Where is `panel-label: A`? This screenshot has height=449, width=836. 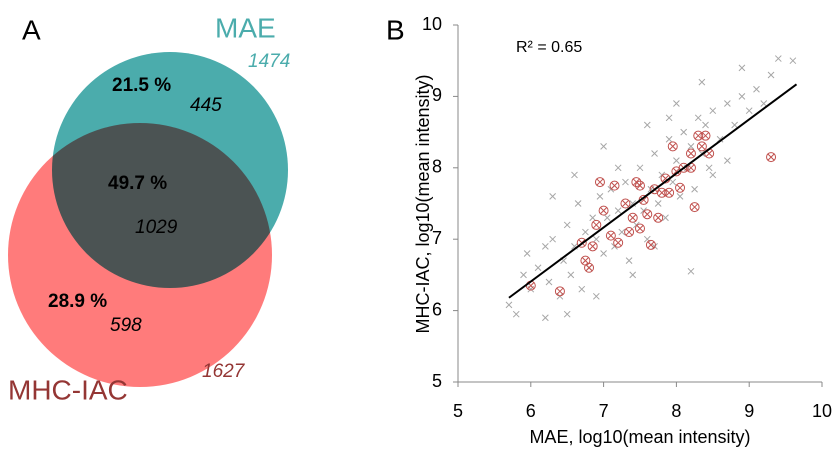
panel-label: A is located at coordinates (31, 29).